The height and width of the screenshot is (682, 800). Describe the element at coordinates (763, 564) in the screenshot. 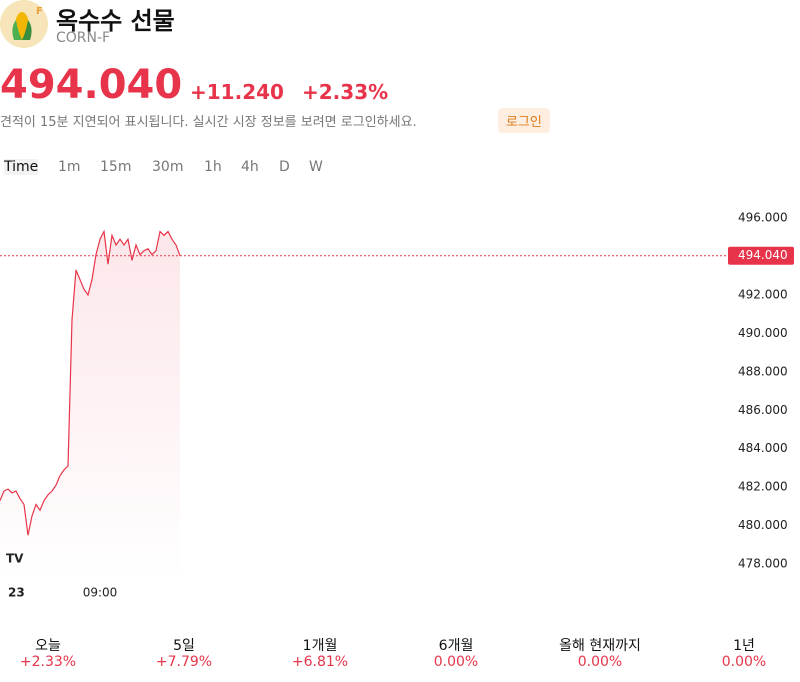

I see `y-tick-label: 478.000` at that location.